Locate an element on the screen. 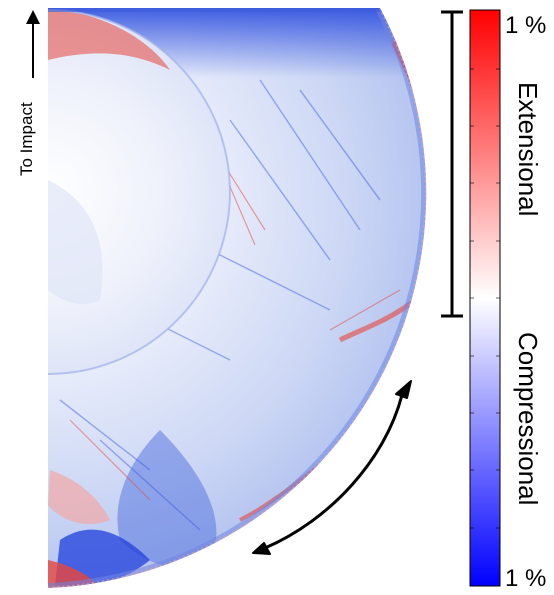 Image resolution: width=554 pixels, height=595 pixels. colorbar-top-value: 1 % is located at coordinates (526, 25).